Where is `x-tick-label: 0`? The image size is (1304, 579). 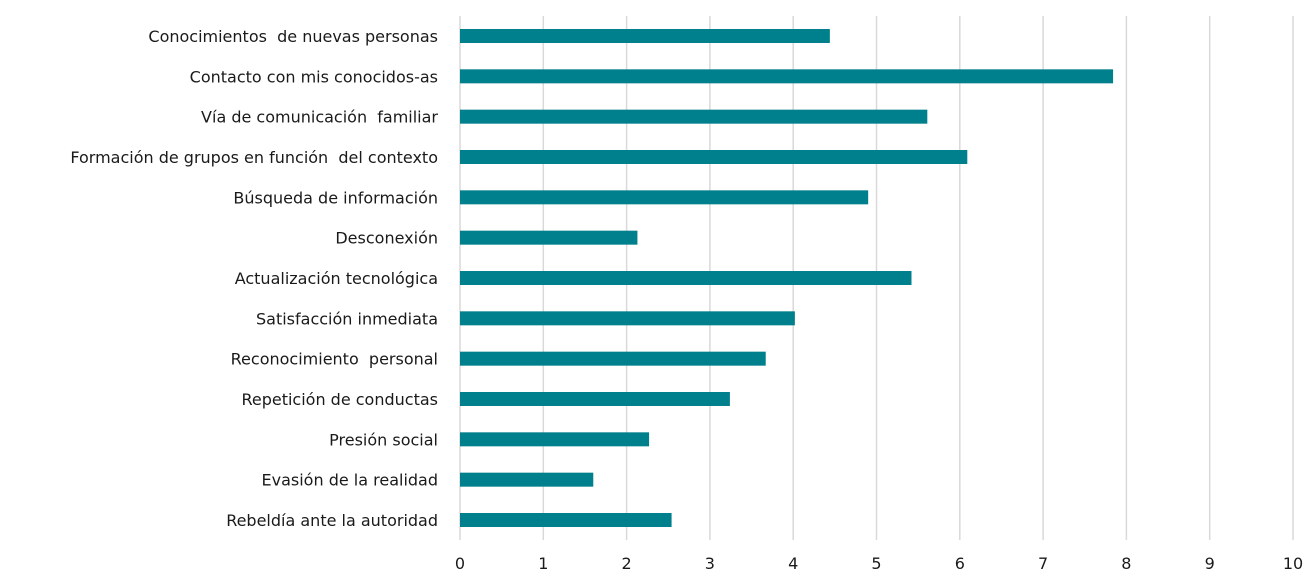 x-tick-label: 0 is located at coordinates (460, 563).